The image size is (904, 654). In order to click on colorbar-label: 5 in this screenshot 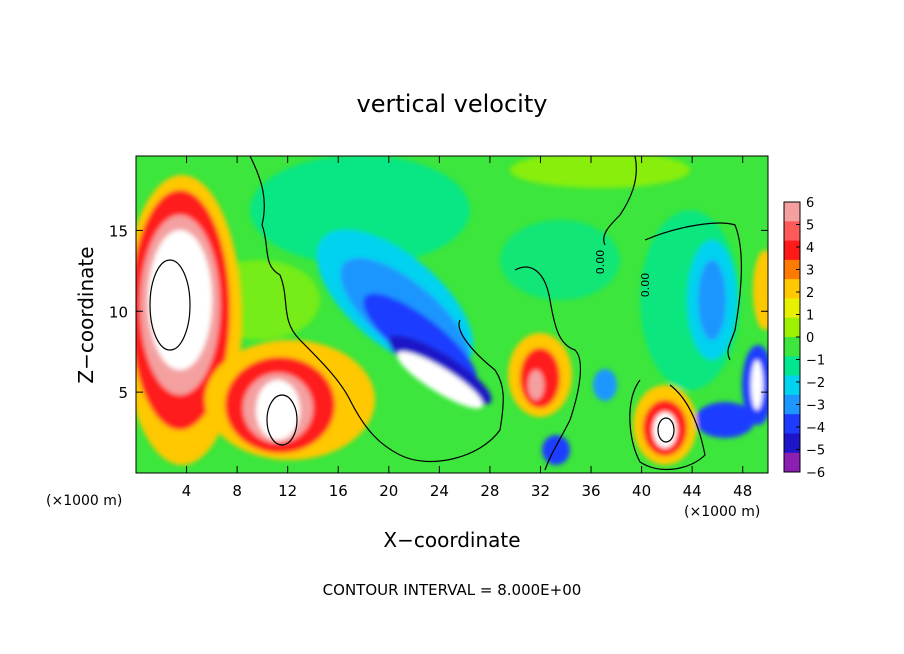, I will do `click(810, 226)`.